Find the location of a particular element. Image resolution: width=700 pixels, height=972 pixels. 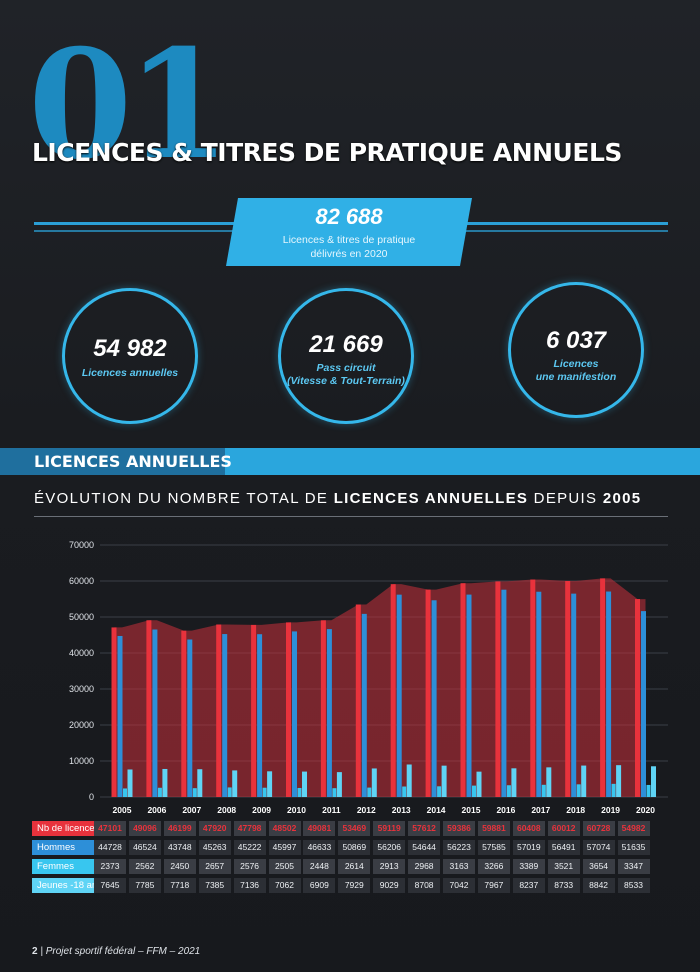

subtitle-part4: 2005 is located at coordinates (622, 498).